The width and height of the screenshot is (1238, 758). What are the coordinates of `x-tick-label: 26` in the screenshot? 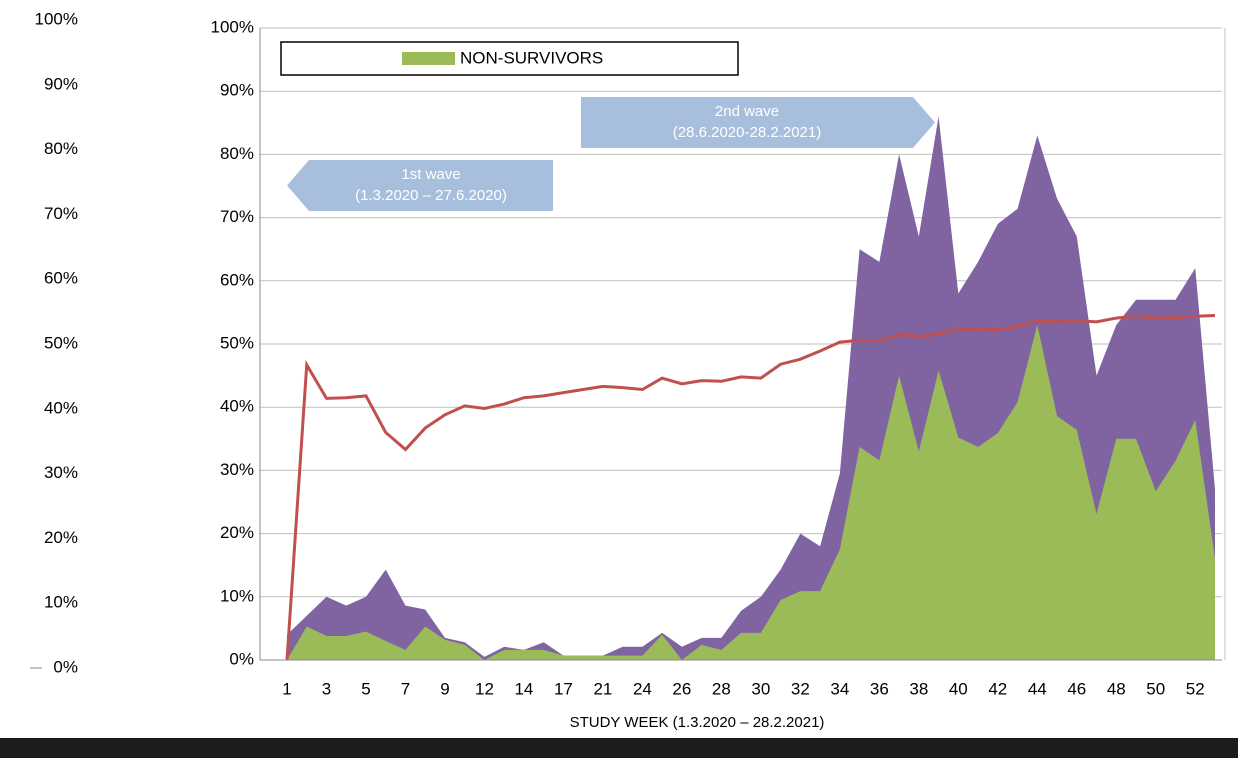 It's located at (681, 688).